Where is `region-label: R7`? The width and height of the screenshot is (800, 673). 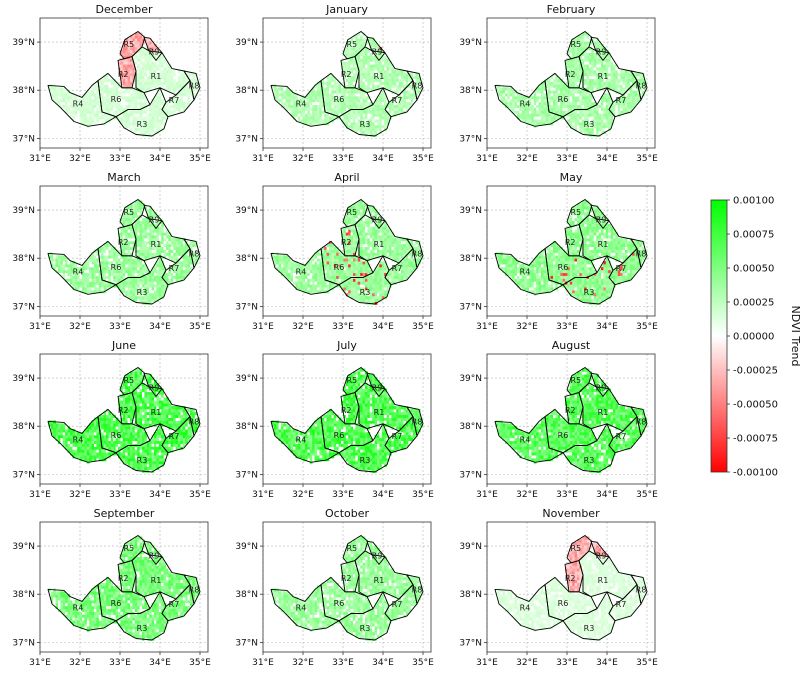
region-label: R7 is located at coordinates (397, 100).